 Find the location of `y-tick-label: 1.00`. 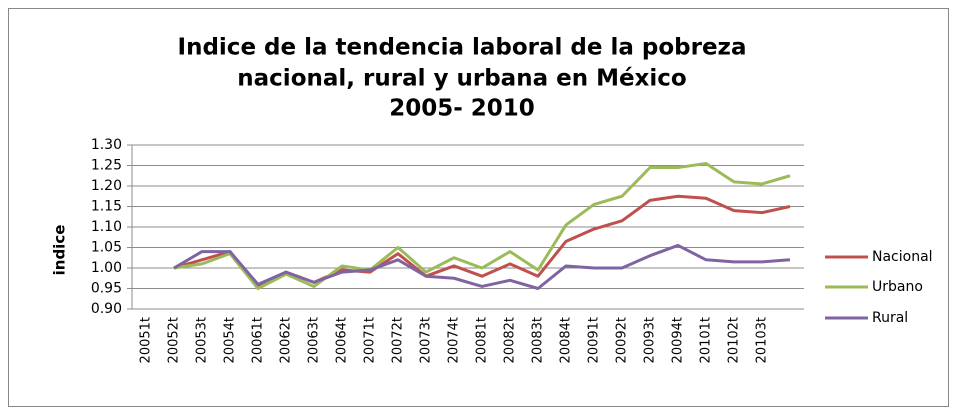

y-tick-label: 1.00 is located at coordinates (106, 268).